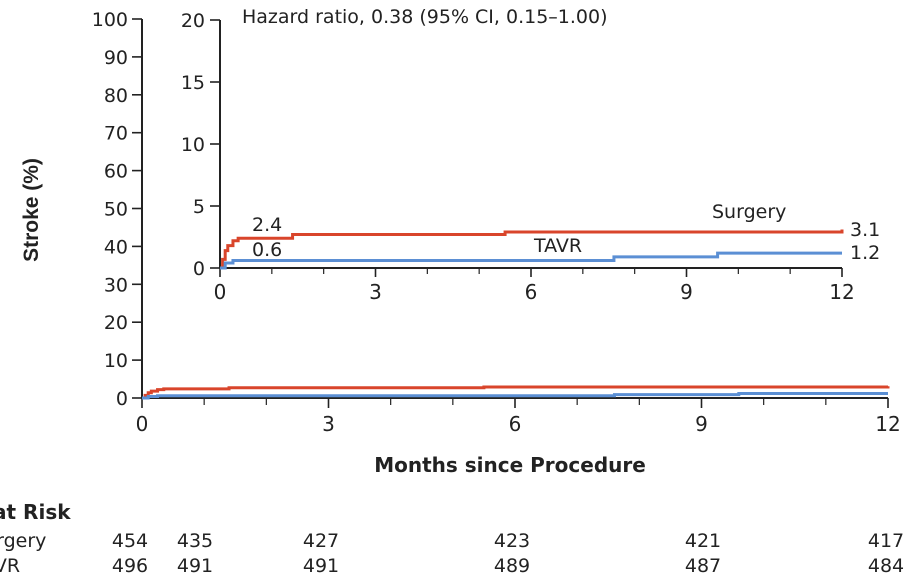 Image resolution: width=912 pixels, height=581 pixels. What do you see at coordinates (375, 292) in the screenshot?
I see `inset-x-tick-label: 3` at bounding box center [375, 292].